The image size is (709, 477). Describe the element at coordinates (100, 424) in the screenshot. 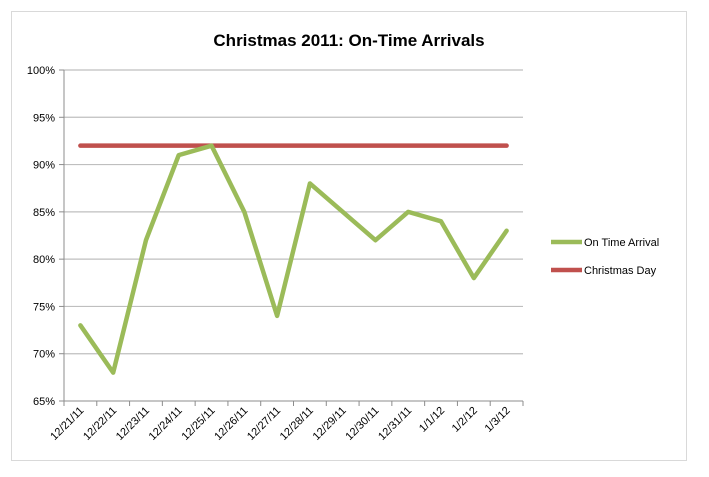

I see `x-tick-label: 12/22/11` at that location.